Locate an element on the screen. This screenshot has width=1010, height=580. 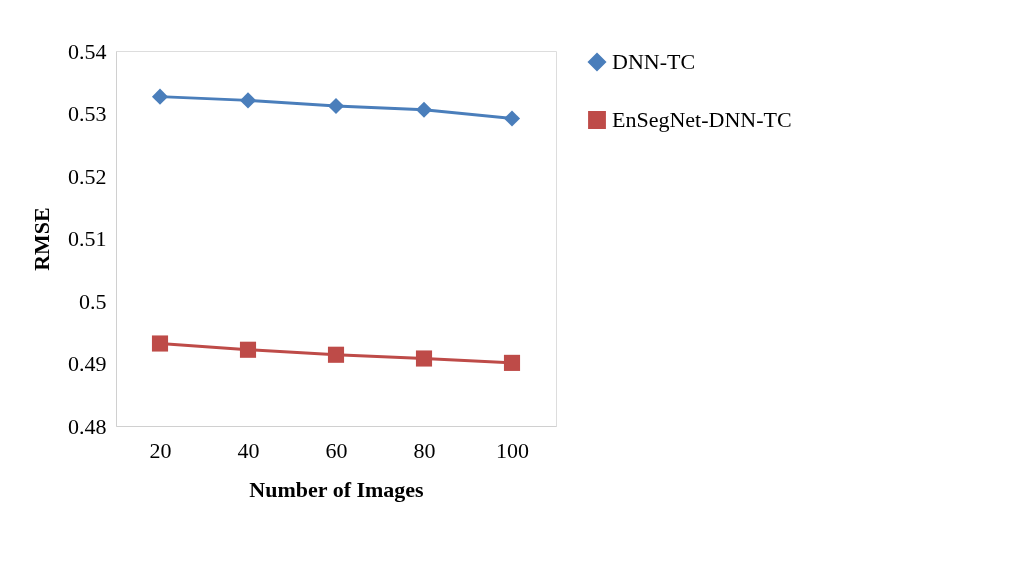
legend-label: DNN-TC is located at coordinates (654, 61).